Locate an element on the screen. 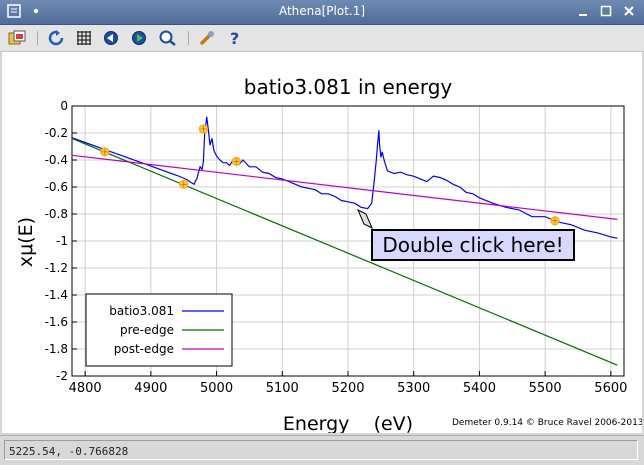  chart-title: batio3.081 in energy is located at coordinates (348, 87).